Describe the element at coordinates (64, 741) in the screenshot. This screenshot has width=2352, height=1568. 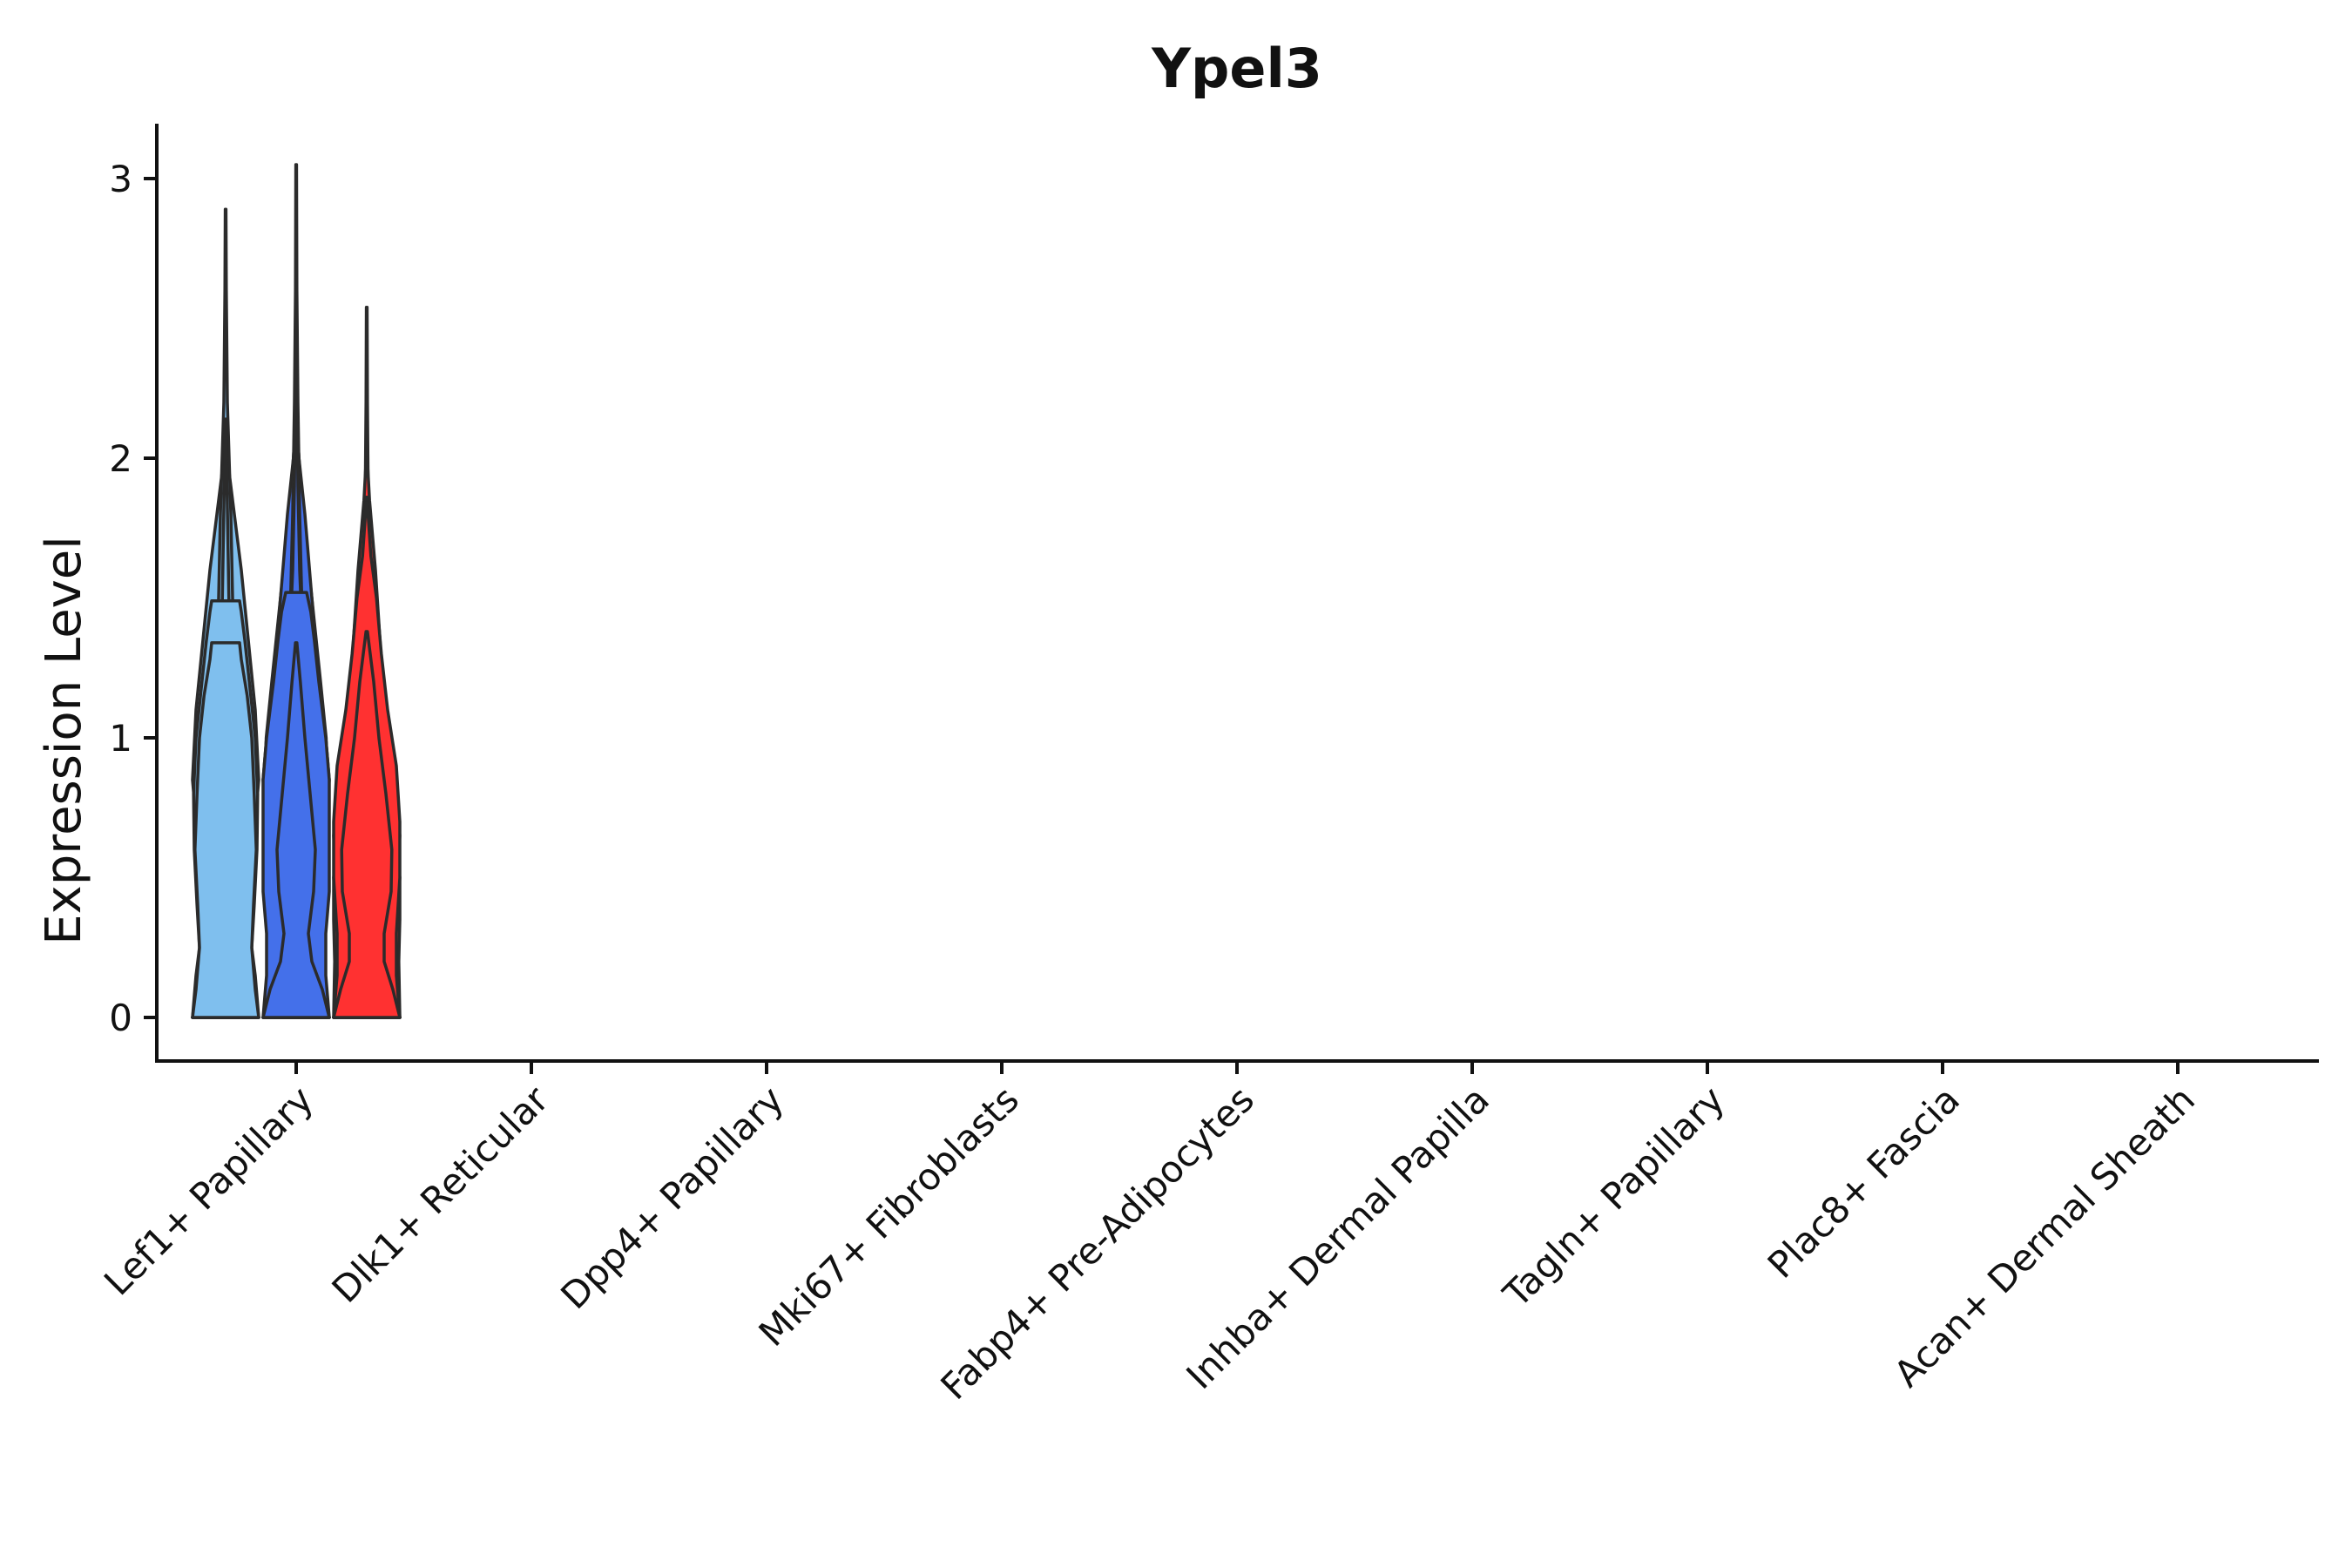
I see `y-axis-label: Expression Level` at that location.